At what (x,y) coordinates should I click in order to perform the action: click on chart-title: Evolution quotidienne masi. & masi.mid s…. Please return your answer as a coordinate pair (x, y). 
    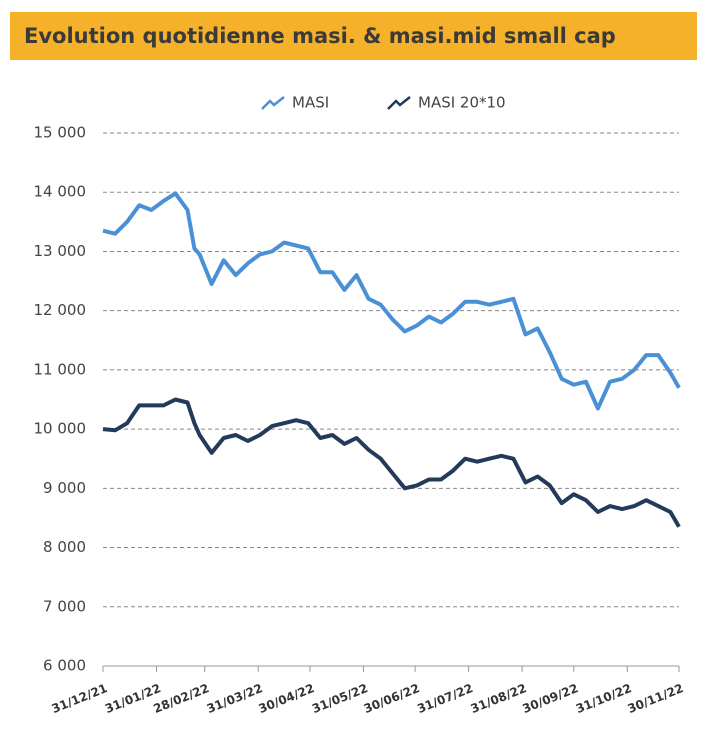
    Looking at the image, I should click on (320, 36).